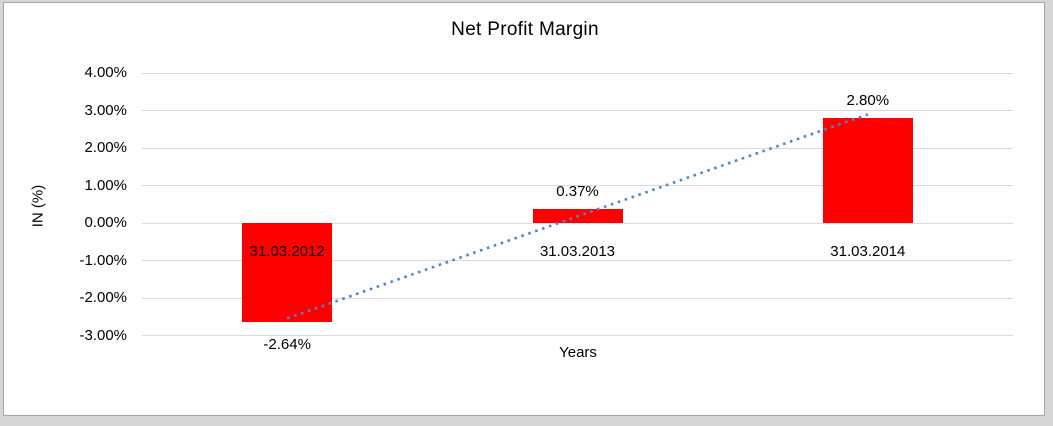 This screenshot has height=426, width=1053. Describe the element at coordinates (525, 29) in the screenshot. I see `chart-title: Net Profit Margin` at that location.